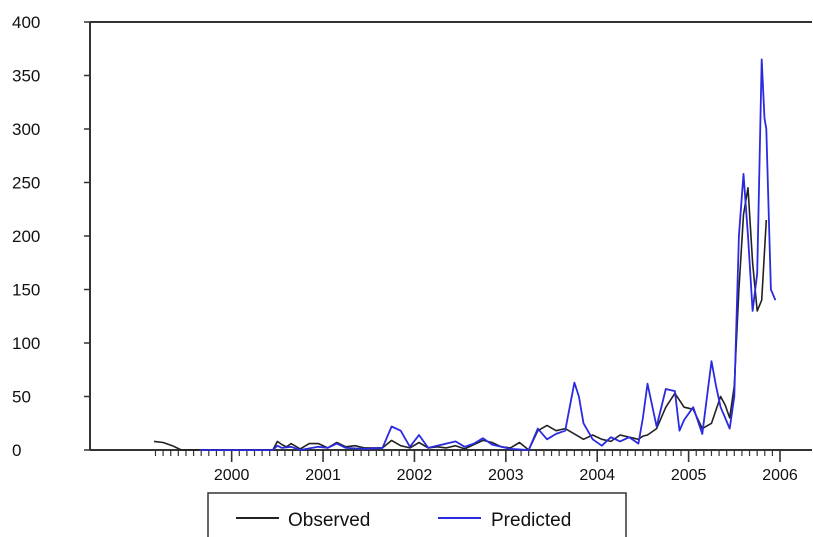 Image resolution: width=813 pixels, height=537 pixels. What do you see at coordinates (415, 475) in the screenshot?
I see `x-tick-label: 2002` at bounding box center [415, 475].